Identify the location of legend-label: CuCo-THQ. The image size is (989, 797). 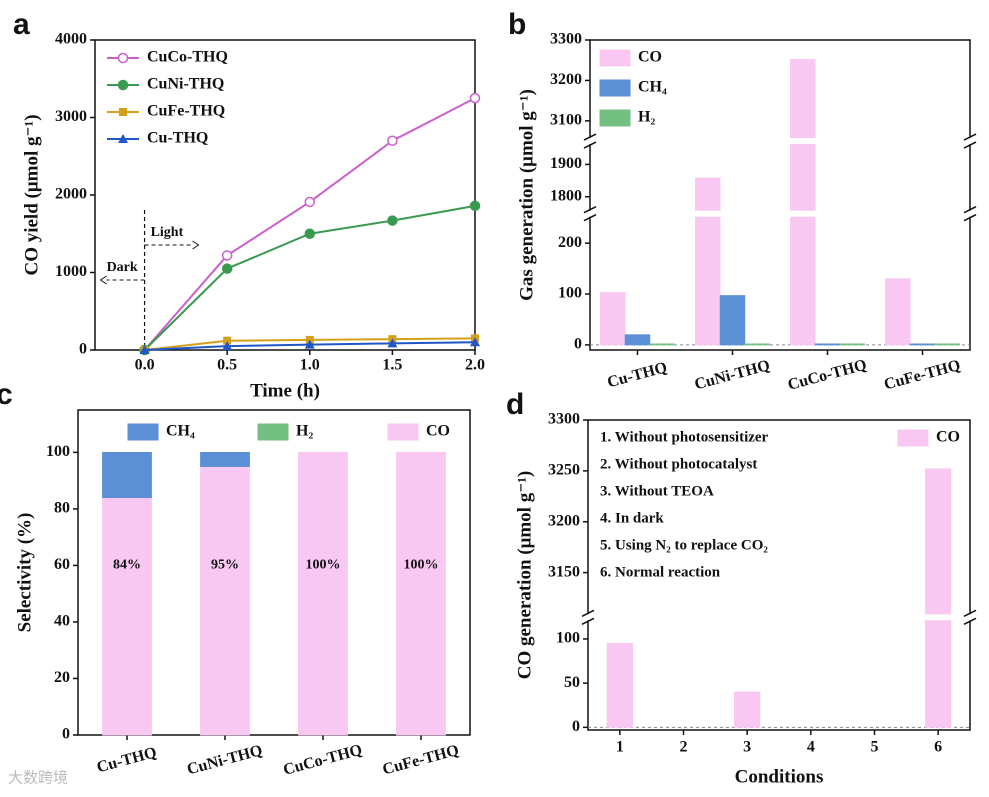
(187, 57).